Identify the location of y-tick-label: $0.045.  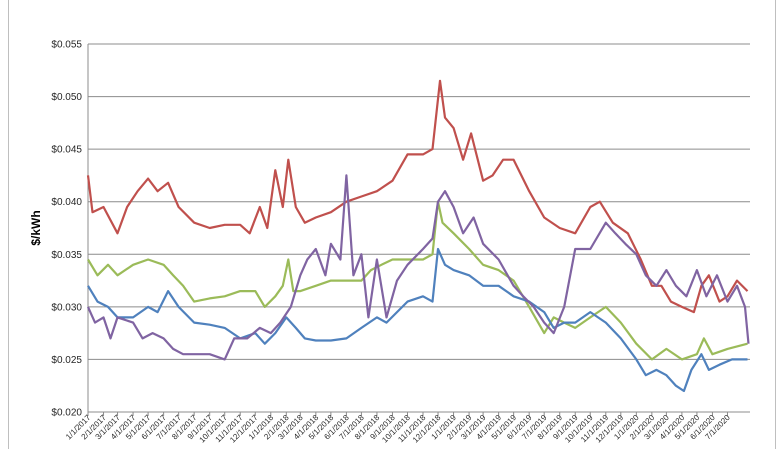
(66, 150).